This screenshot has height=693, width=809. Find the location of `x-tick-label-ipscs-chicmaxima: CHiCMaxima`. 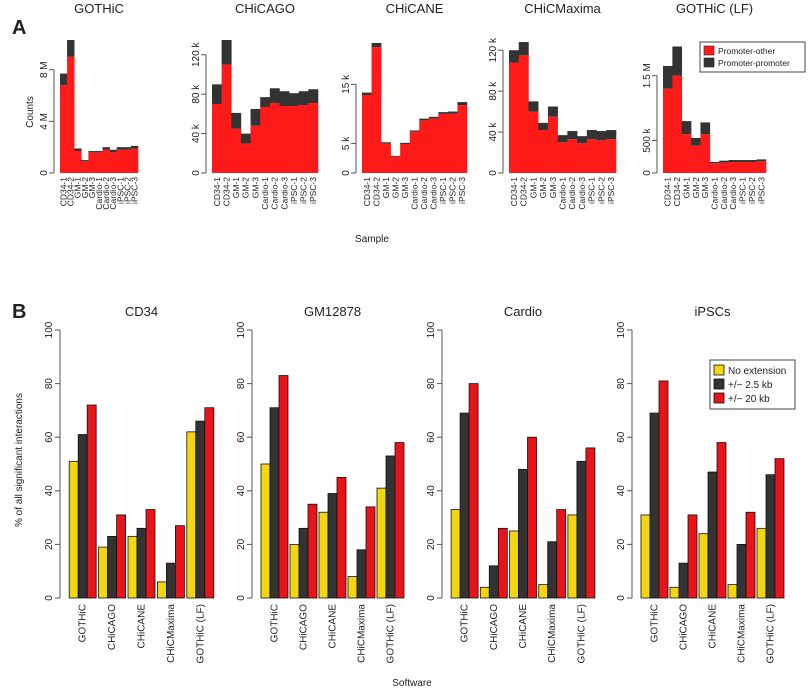

x-tick-label-ipscs-chicmaxima: CHiCMaxima is located at coordinates (742, 633).